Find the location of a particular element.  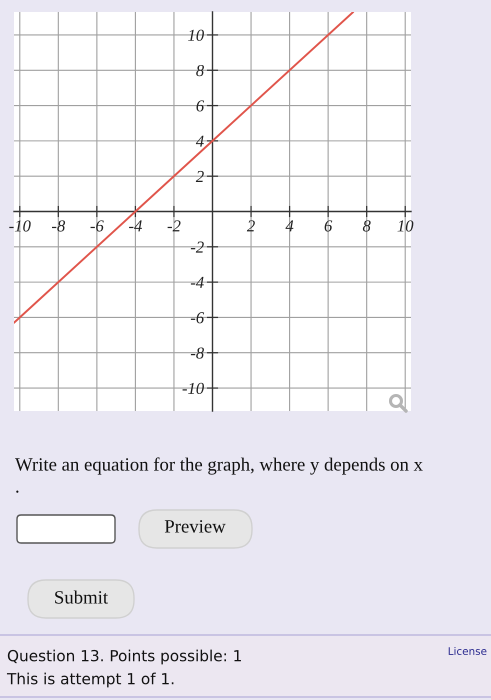

y-tick-label: -2 is located at coordinates (197, 247).